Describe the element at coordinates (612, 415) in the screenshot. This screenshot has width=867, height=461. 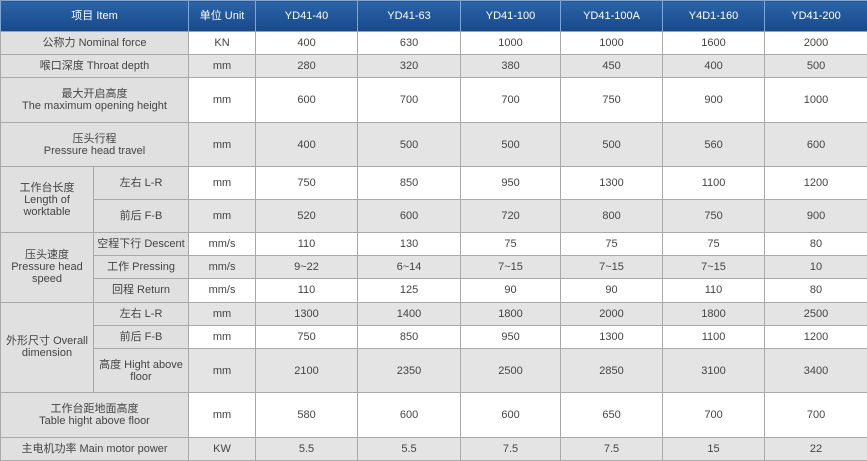
I see `value-cell: 650` at that location.